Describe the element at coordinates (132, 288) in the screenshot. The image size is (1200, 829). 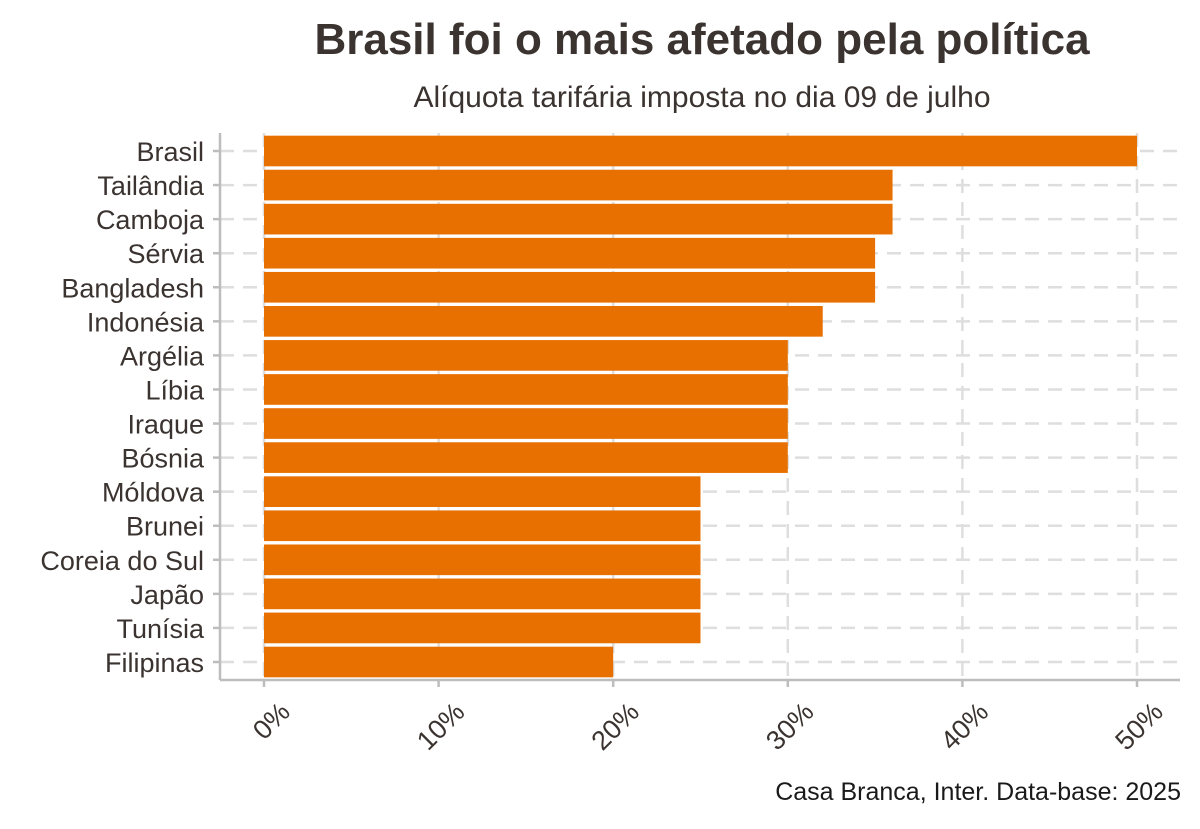
I see `y-tick-label: Bangladesh` at that location.